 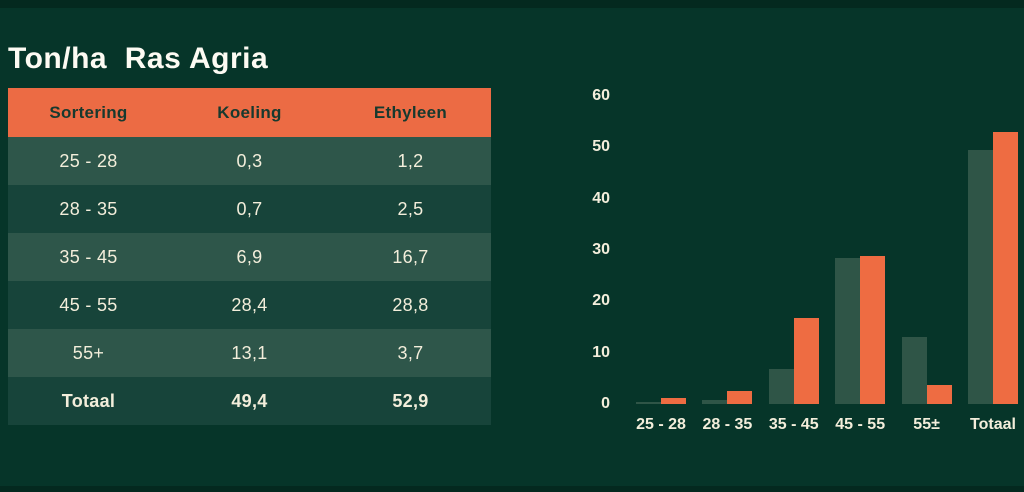 I want to click on table-row: 35 - 45 6,9 16,7, so click(x=249, y=257).